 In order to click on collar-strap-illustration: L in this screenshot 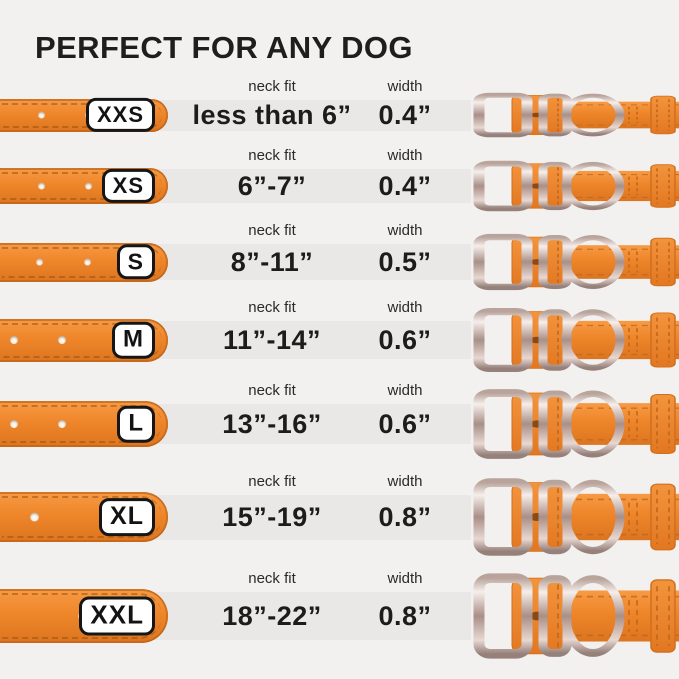, I will do `click(84, 424)`.